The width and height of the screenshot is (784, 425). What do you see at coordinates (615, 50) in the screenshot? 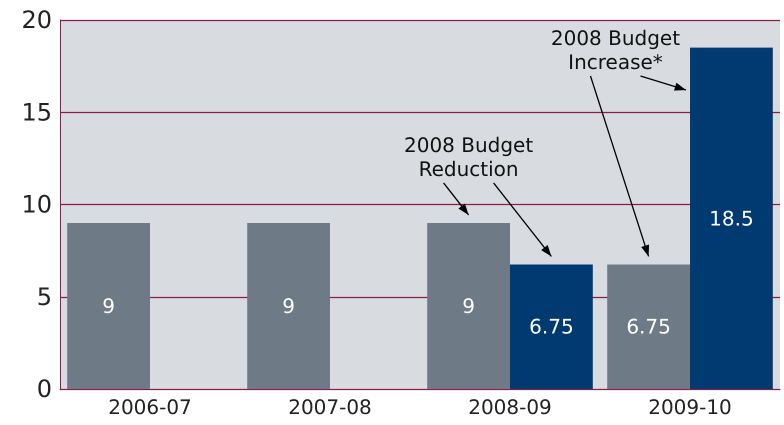
I see `annotation: 2008 Budget Increase*` at bounding box center [615, 50].